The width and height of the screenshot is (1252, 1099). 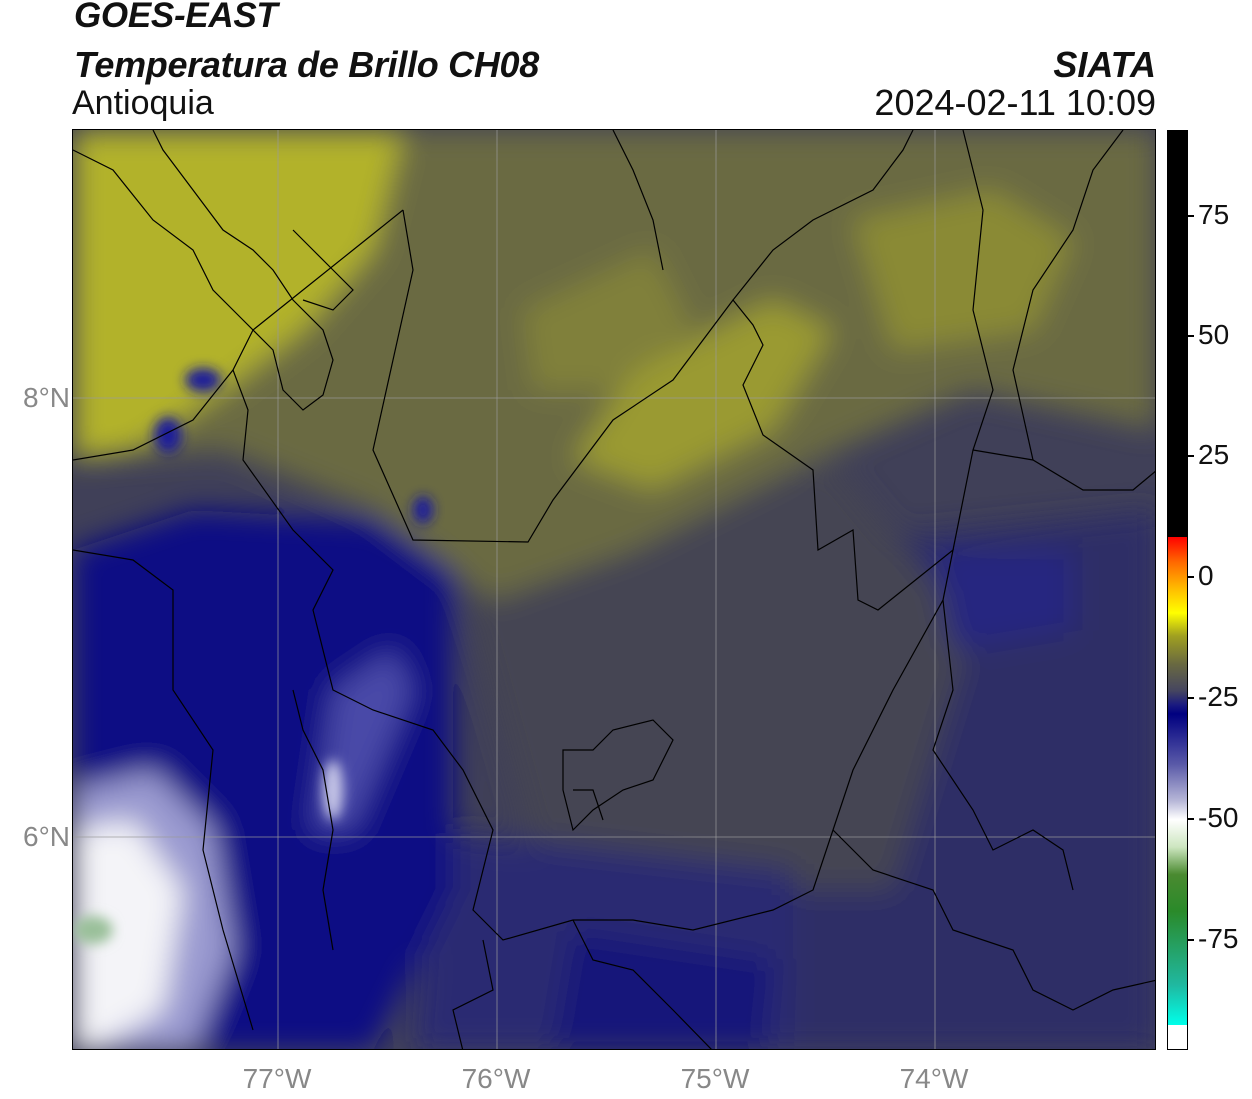 I want to click on product-title: Temperatura de Brillo CH08, so click(x=306, y=64).